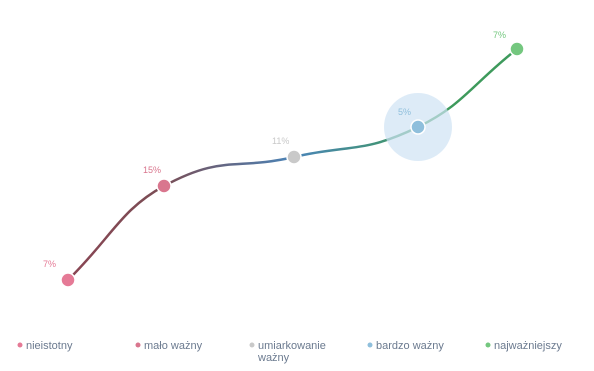 This screenshot has width=594, height=371. What do you see at coordinates (280, 141) in the screenshot?
I see `data-label: 11%` at bounding box center [280, 141].